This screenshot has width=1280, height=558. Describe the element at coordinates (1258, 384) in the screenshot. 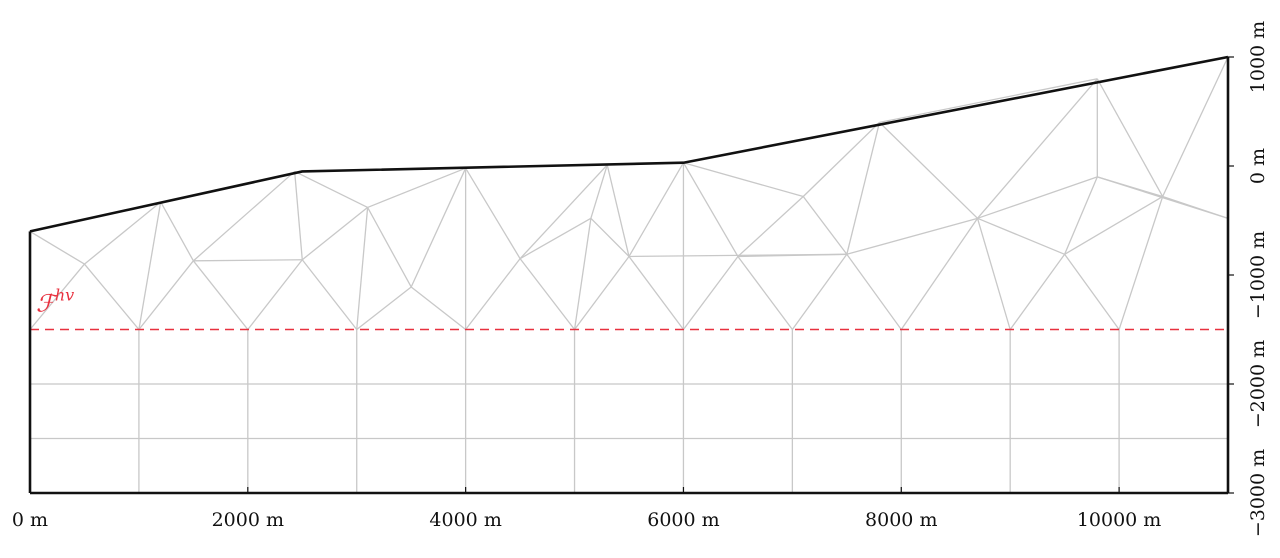

I see `y-tick-label: −2000 m` at that location.